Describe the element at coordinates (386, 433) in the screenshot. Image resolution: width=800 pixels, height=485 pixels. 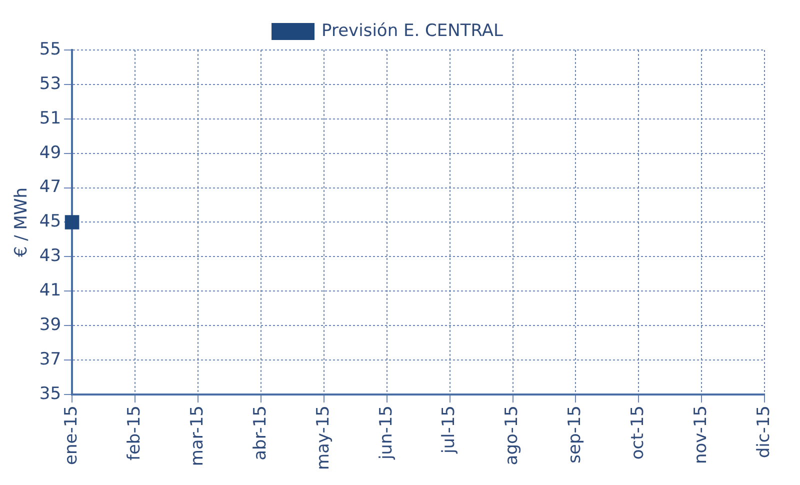
I see `x-tick-label: jun-15` at that location.